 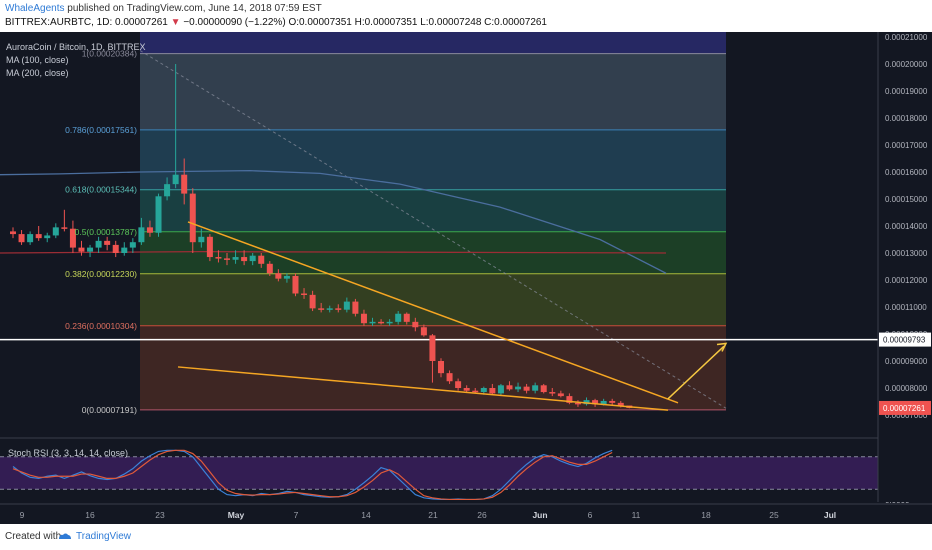 What do you see at coordinates (104, 536) in the screenshot?
I see `tradingview-brand: TradingView` at bounding box center [104, 536].